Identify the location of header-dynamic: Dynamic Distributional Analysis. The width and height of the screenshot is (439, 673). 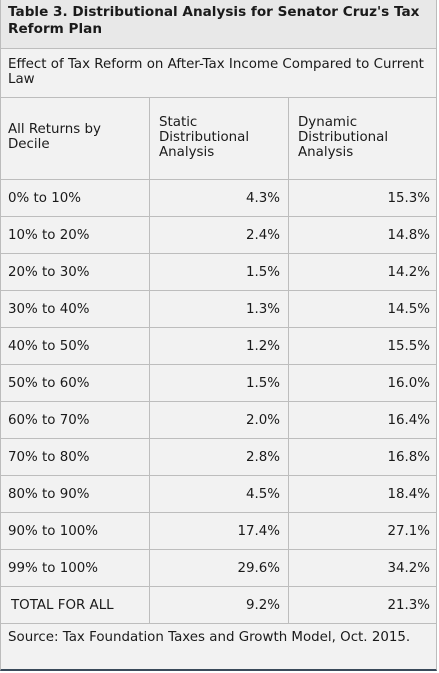
(343, 137).